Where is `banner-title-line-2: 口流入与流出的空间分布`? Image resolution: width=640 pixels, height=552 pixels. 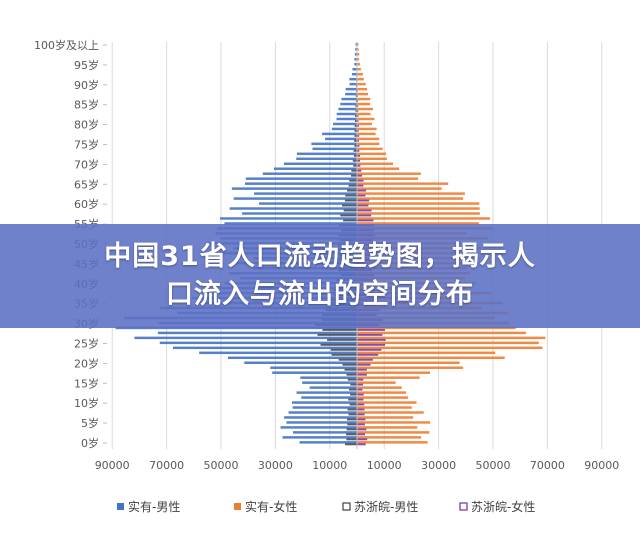 banner-title-line-2: 口流入与流出的空间分布 is located at coordinates (320, 294).